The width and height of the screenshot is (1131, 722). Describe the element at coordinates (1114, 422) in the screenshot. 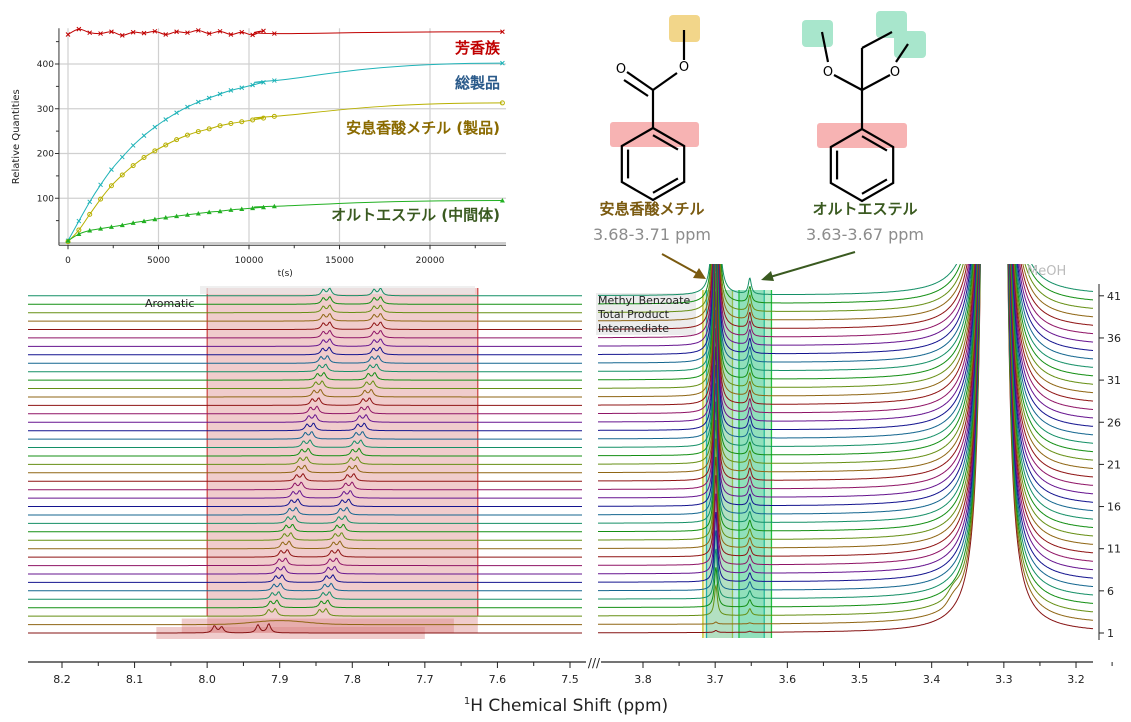

I see `trace-tick-label: 26` at that location.